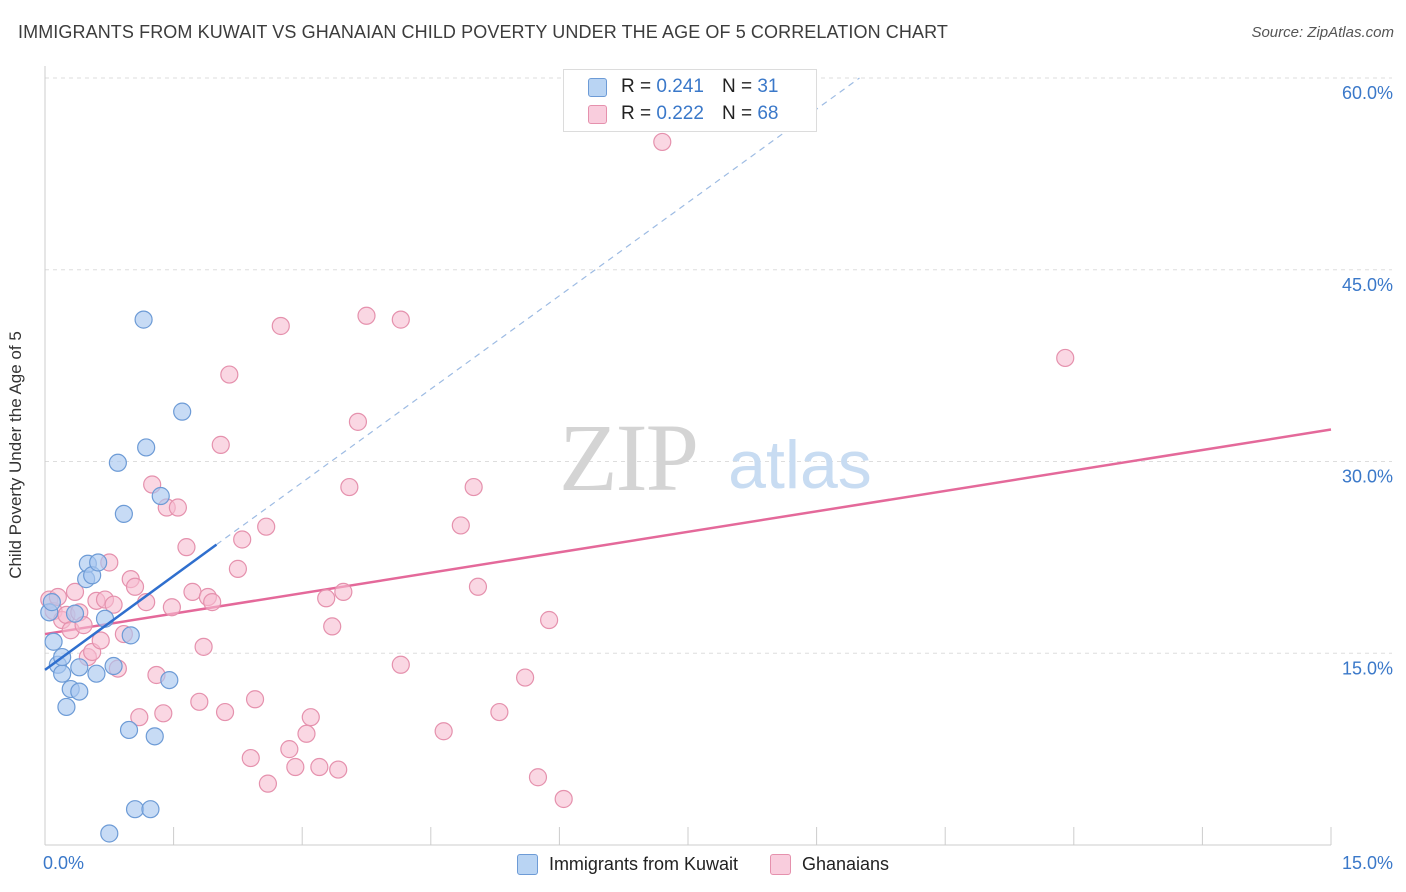 The image size is (1406, 892). Describe the element at coordinates (1367, 477) in the screenshot. I see `y-tick-label: 30.0%` at that location.